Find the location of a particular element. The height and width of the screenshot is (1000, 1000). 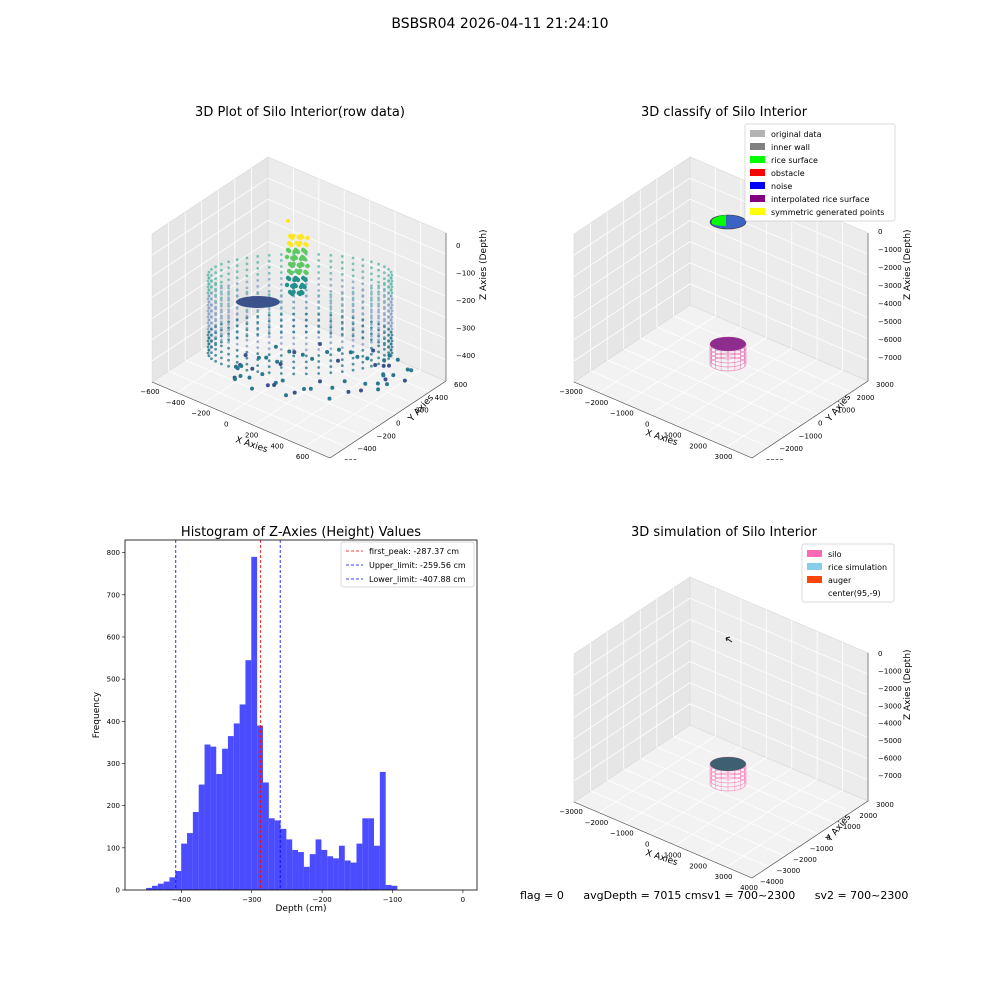

y-tick-label: 800 is located at coordinates (113, 553).